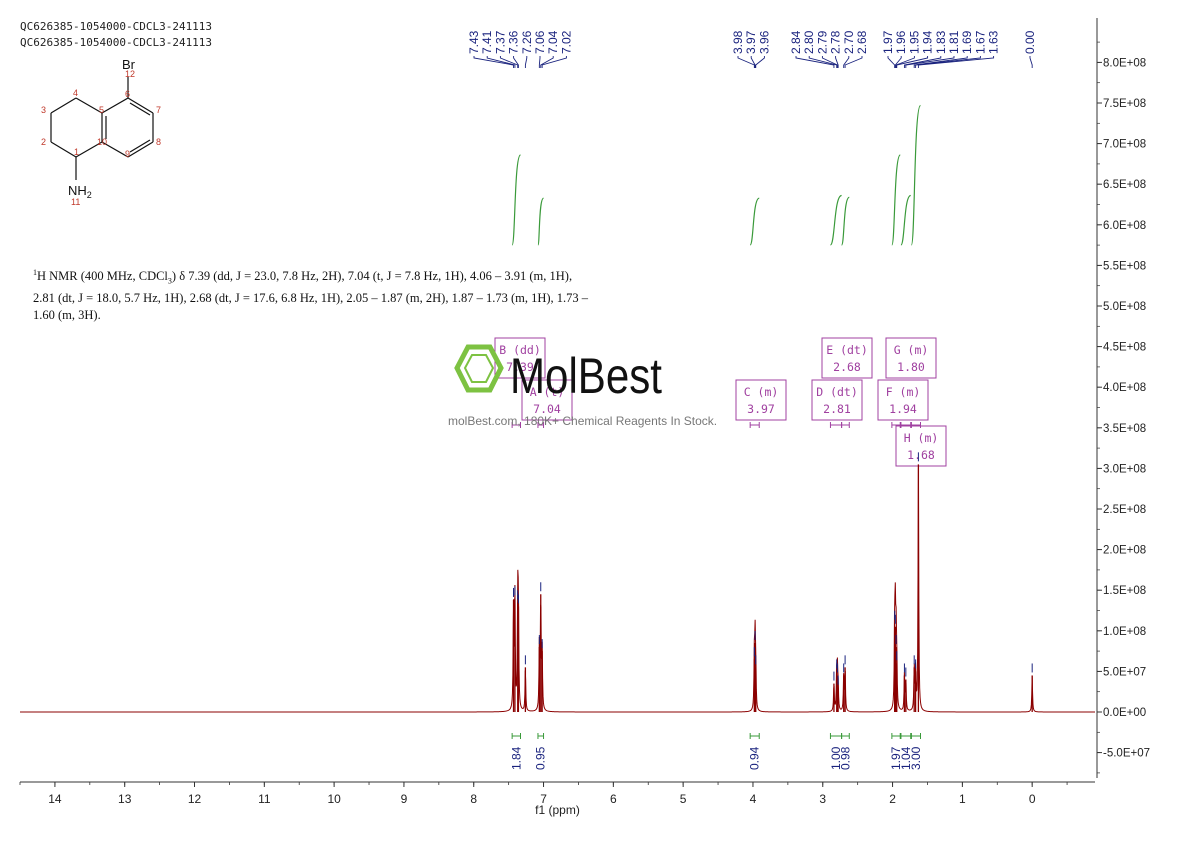 The height and width of the screenshot is (841, 1190). Describe the element at coordinates (127, 154) in the screenshot. I see `atom-number-9: 9` at that location.